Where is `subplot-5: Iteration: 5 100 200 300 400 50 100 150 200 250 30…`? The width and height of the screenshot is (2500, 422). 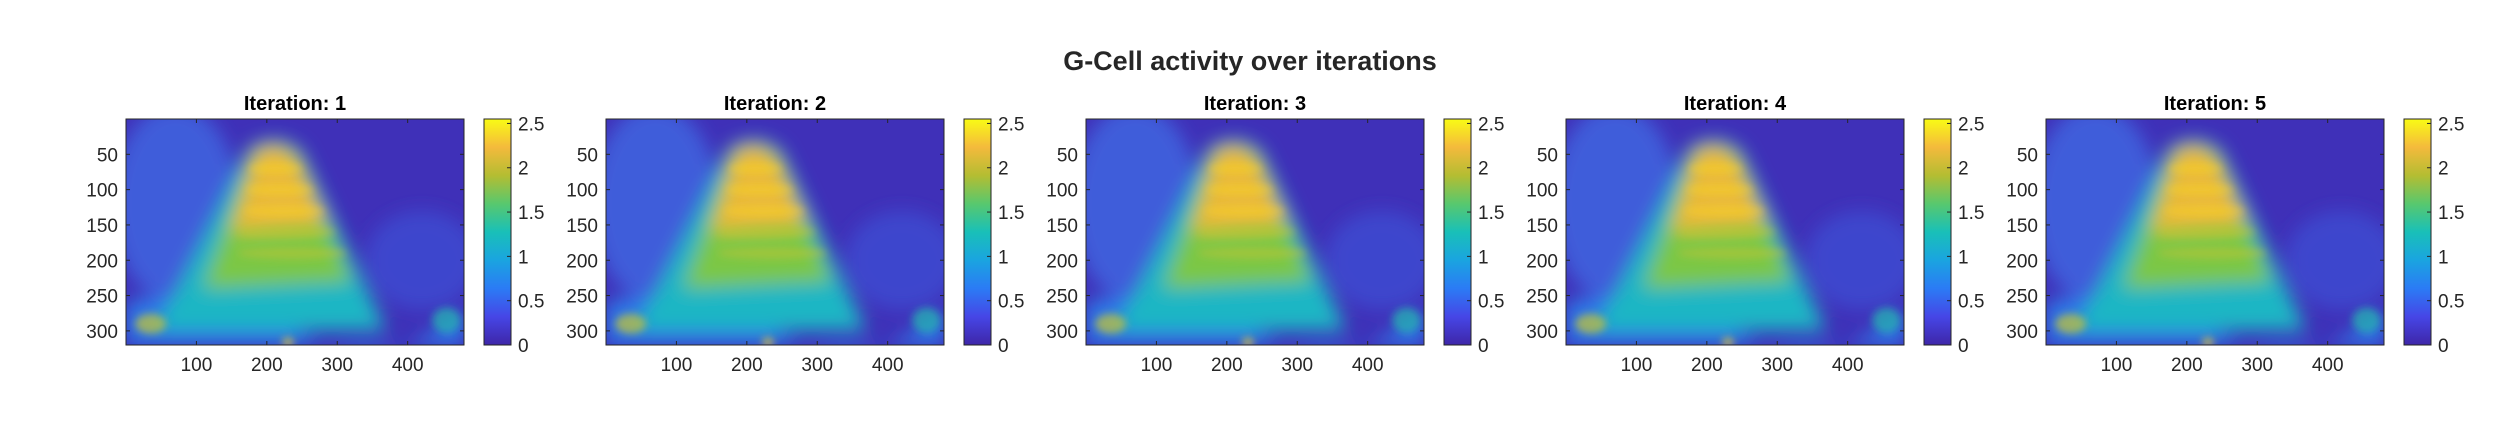 subplot-5: Iteration: 5 100 200 300 400 50 100 150 200 250 30… is located at coordinates (2235, 234).